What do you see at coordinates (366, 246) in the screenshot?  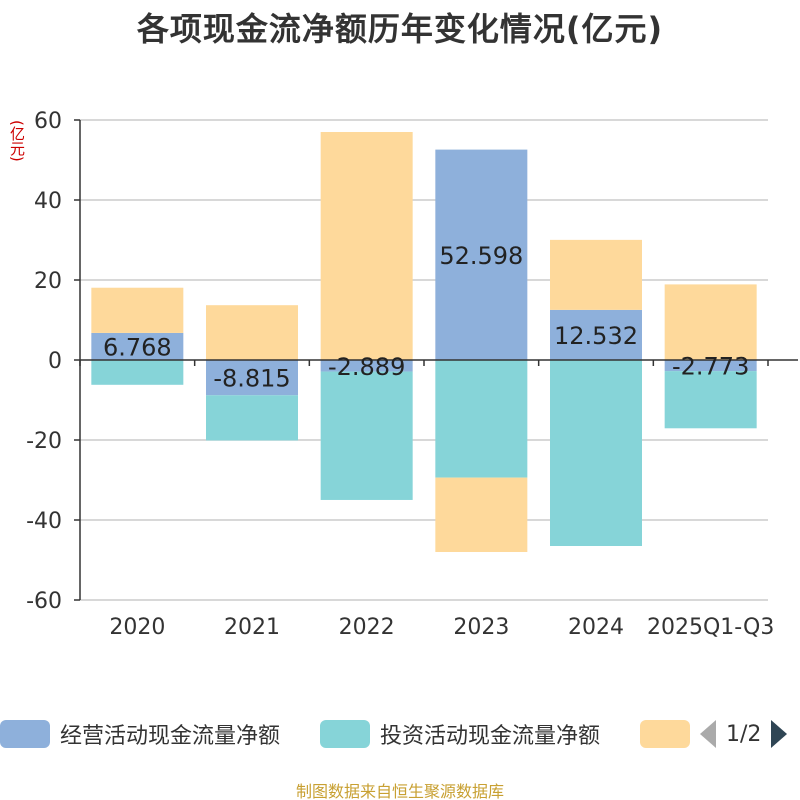 I see `bar-series2-2022` at bounding box center [366, 246].